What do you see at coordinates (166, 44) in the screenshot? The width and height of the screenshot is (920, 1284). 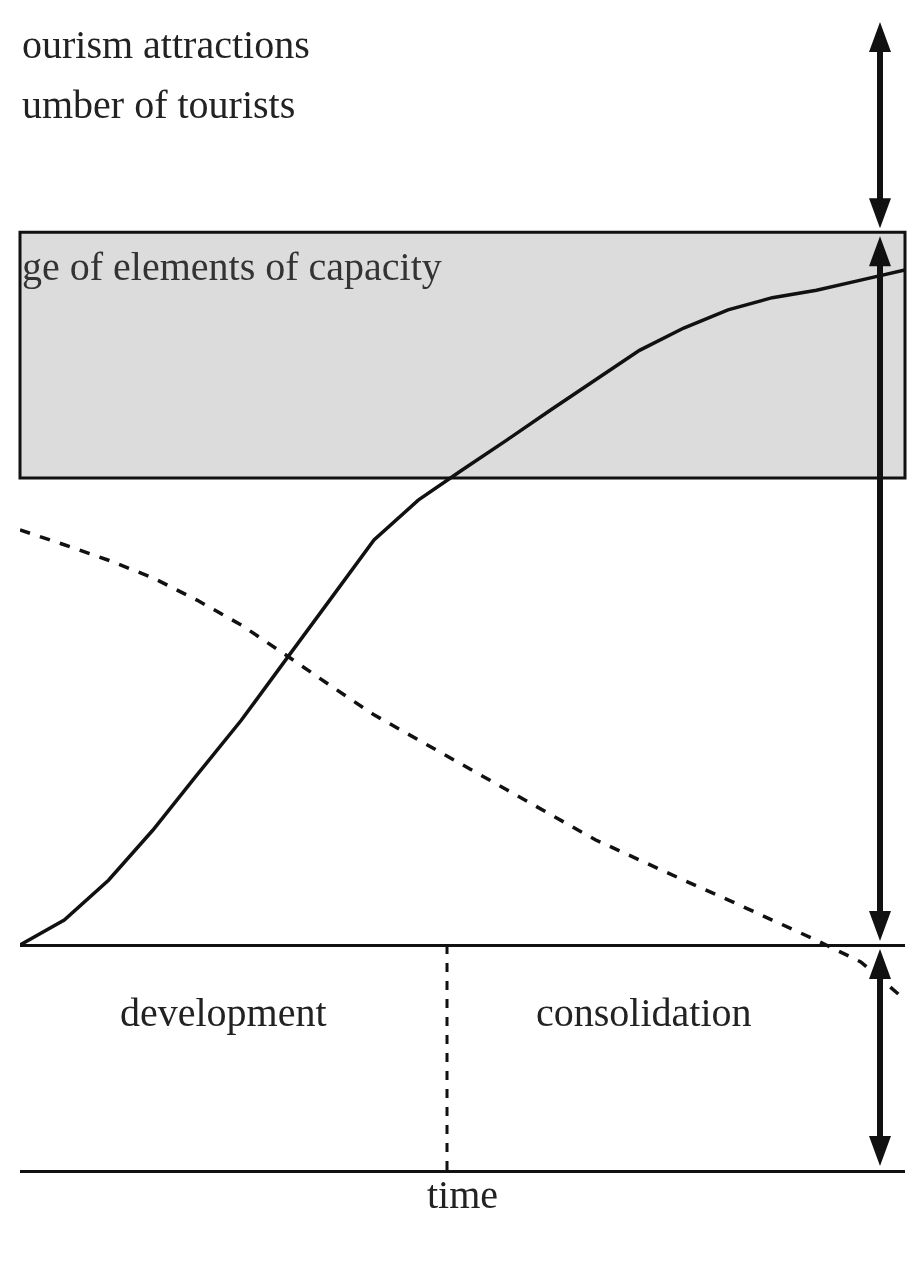 I see `text: ourism attractions` at bounding box center [166, 44].